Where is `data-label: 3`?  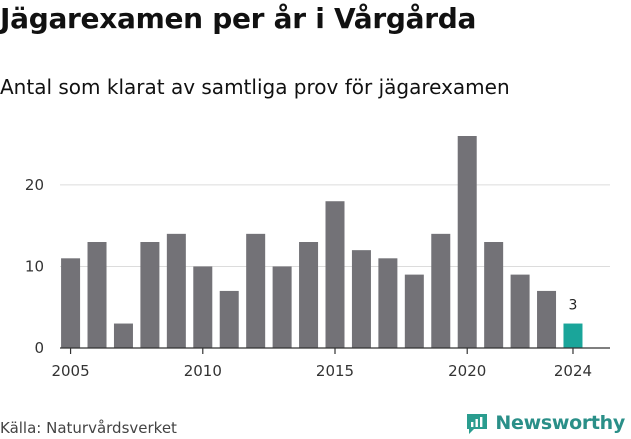
data-label: 3 is located at coordinates (573, 306).